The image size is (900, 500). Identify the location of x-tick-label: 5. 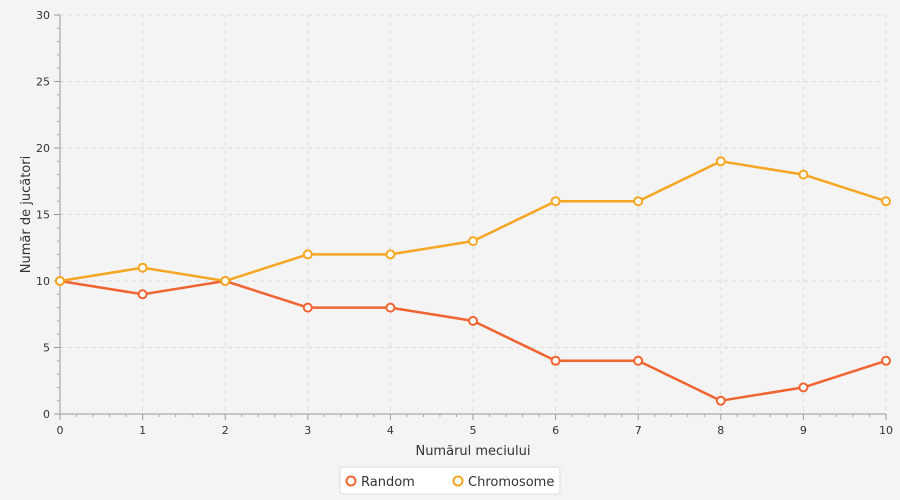
(473, 430).